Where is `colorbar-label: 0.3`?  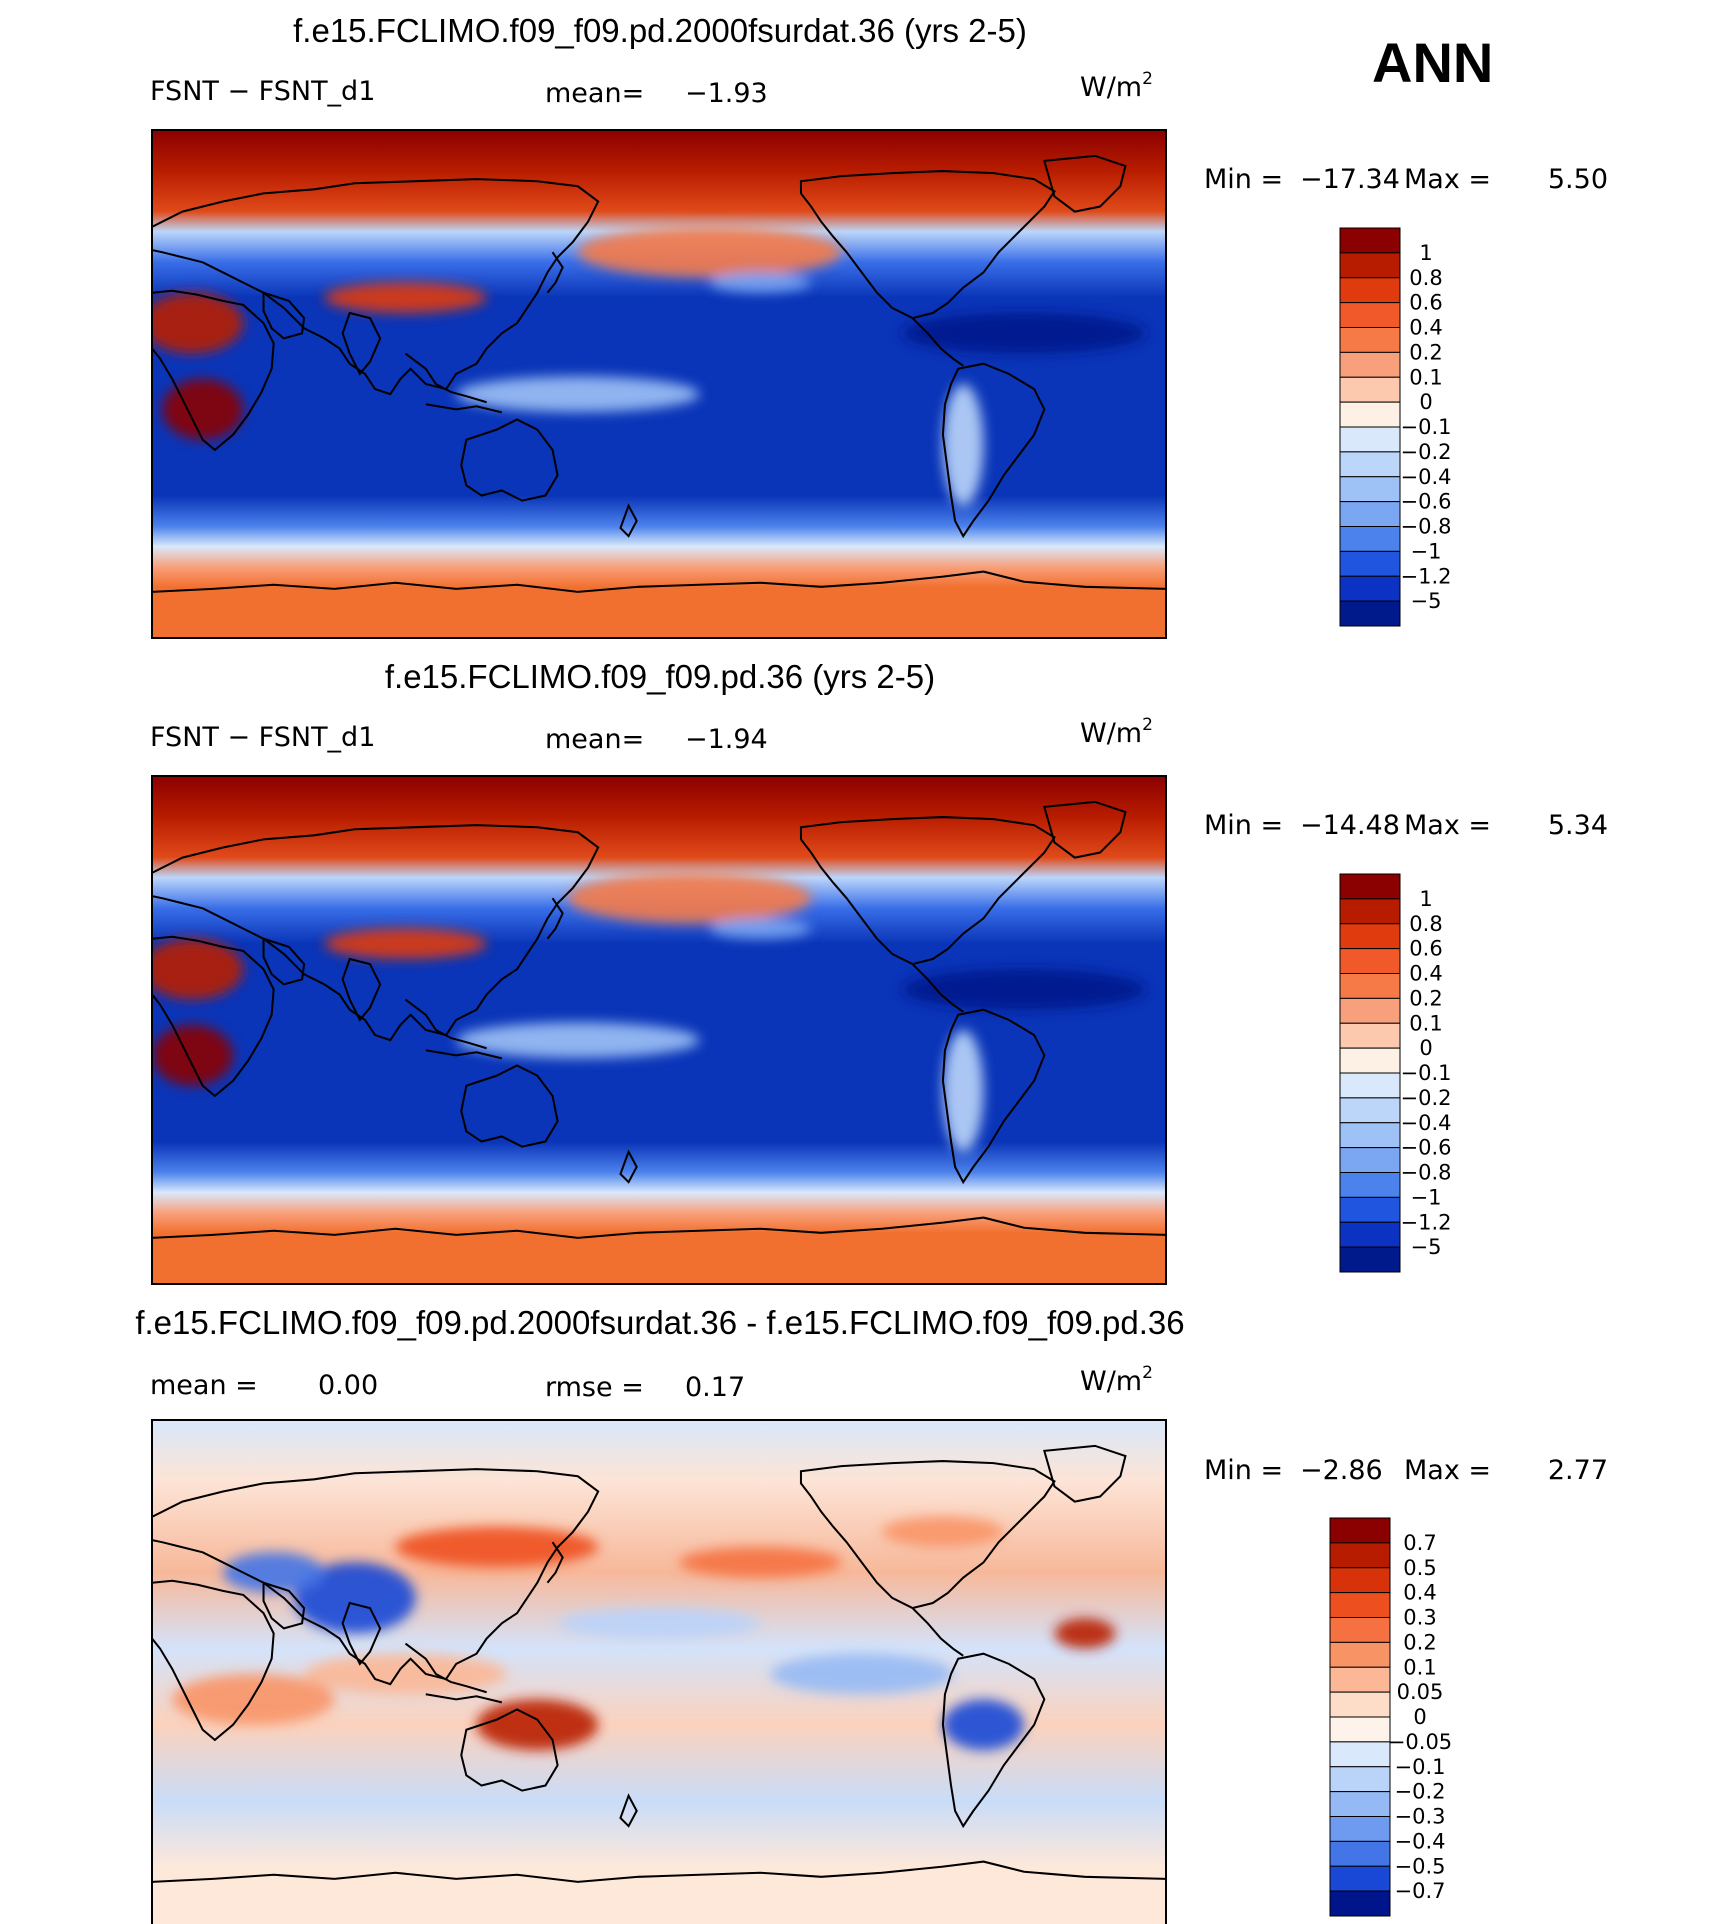 colorbar-label: 0.3 is located at coordinates (1419, 1618).